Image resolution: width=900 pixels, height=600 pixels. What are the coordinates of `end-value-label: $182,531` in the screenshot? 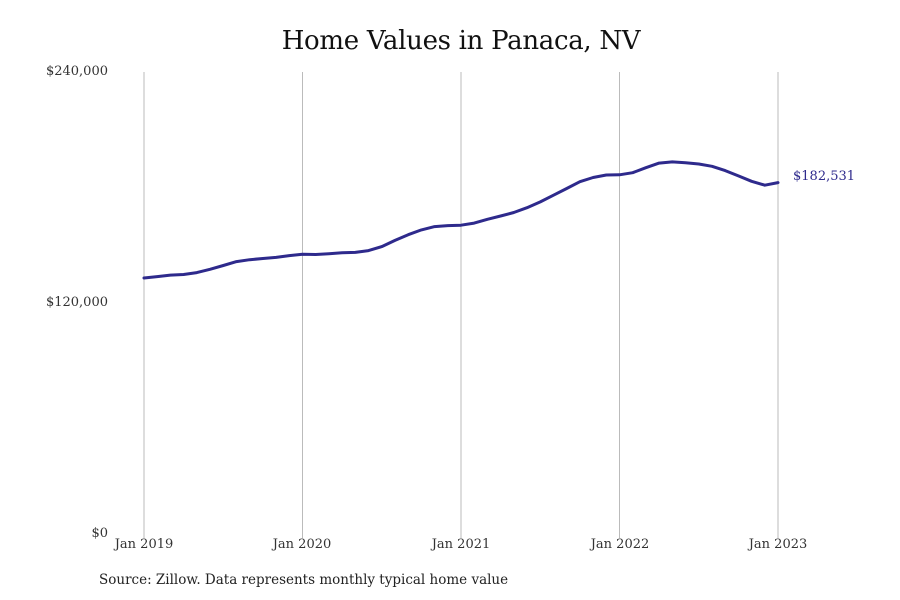 It's located at (824, 176).